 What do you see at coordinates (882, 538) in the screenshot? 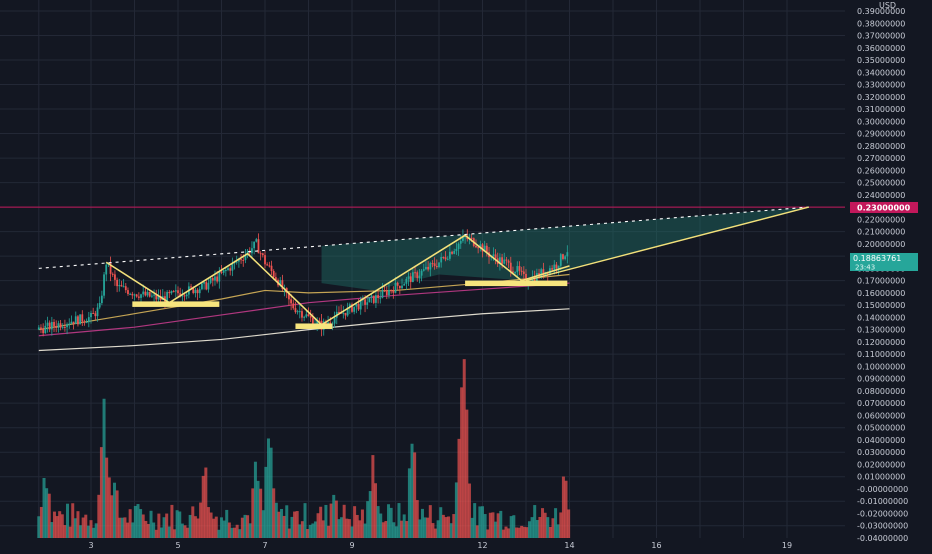
I see `price-axis-tick-label: -0.04000000` at bounding box center [882, 538].